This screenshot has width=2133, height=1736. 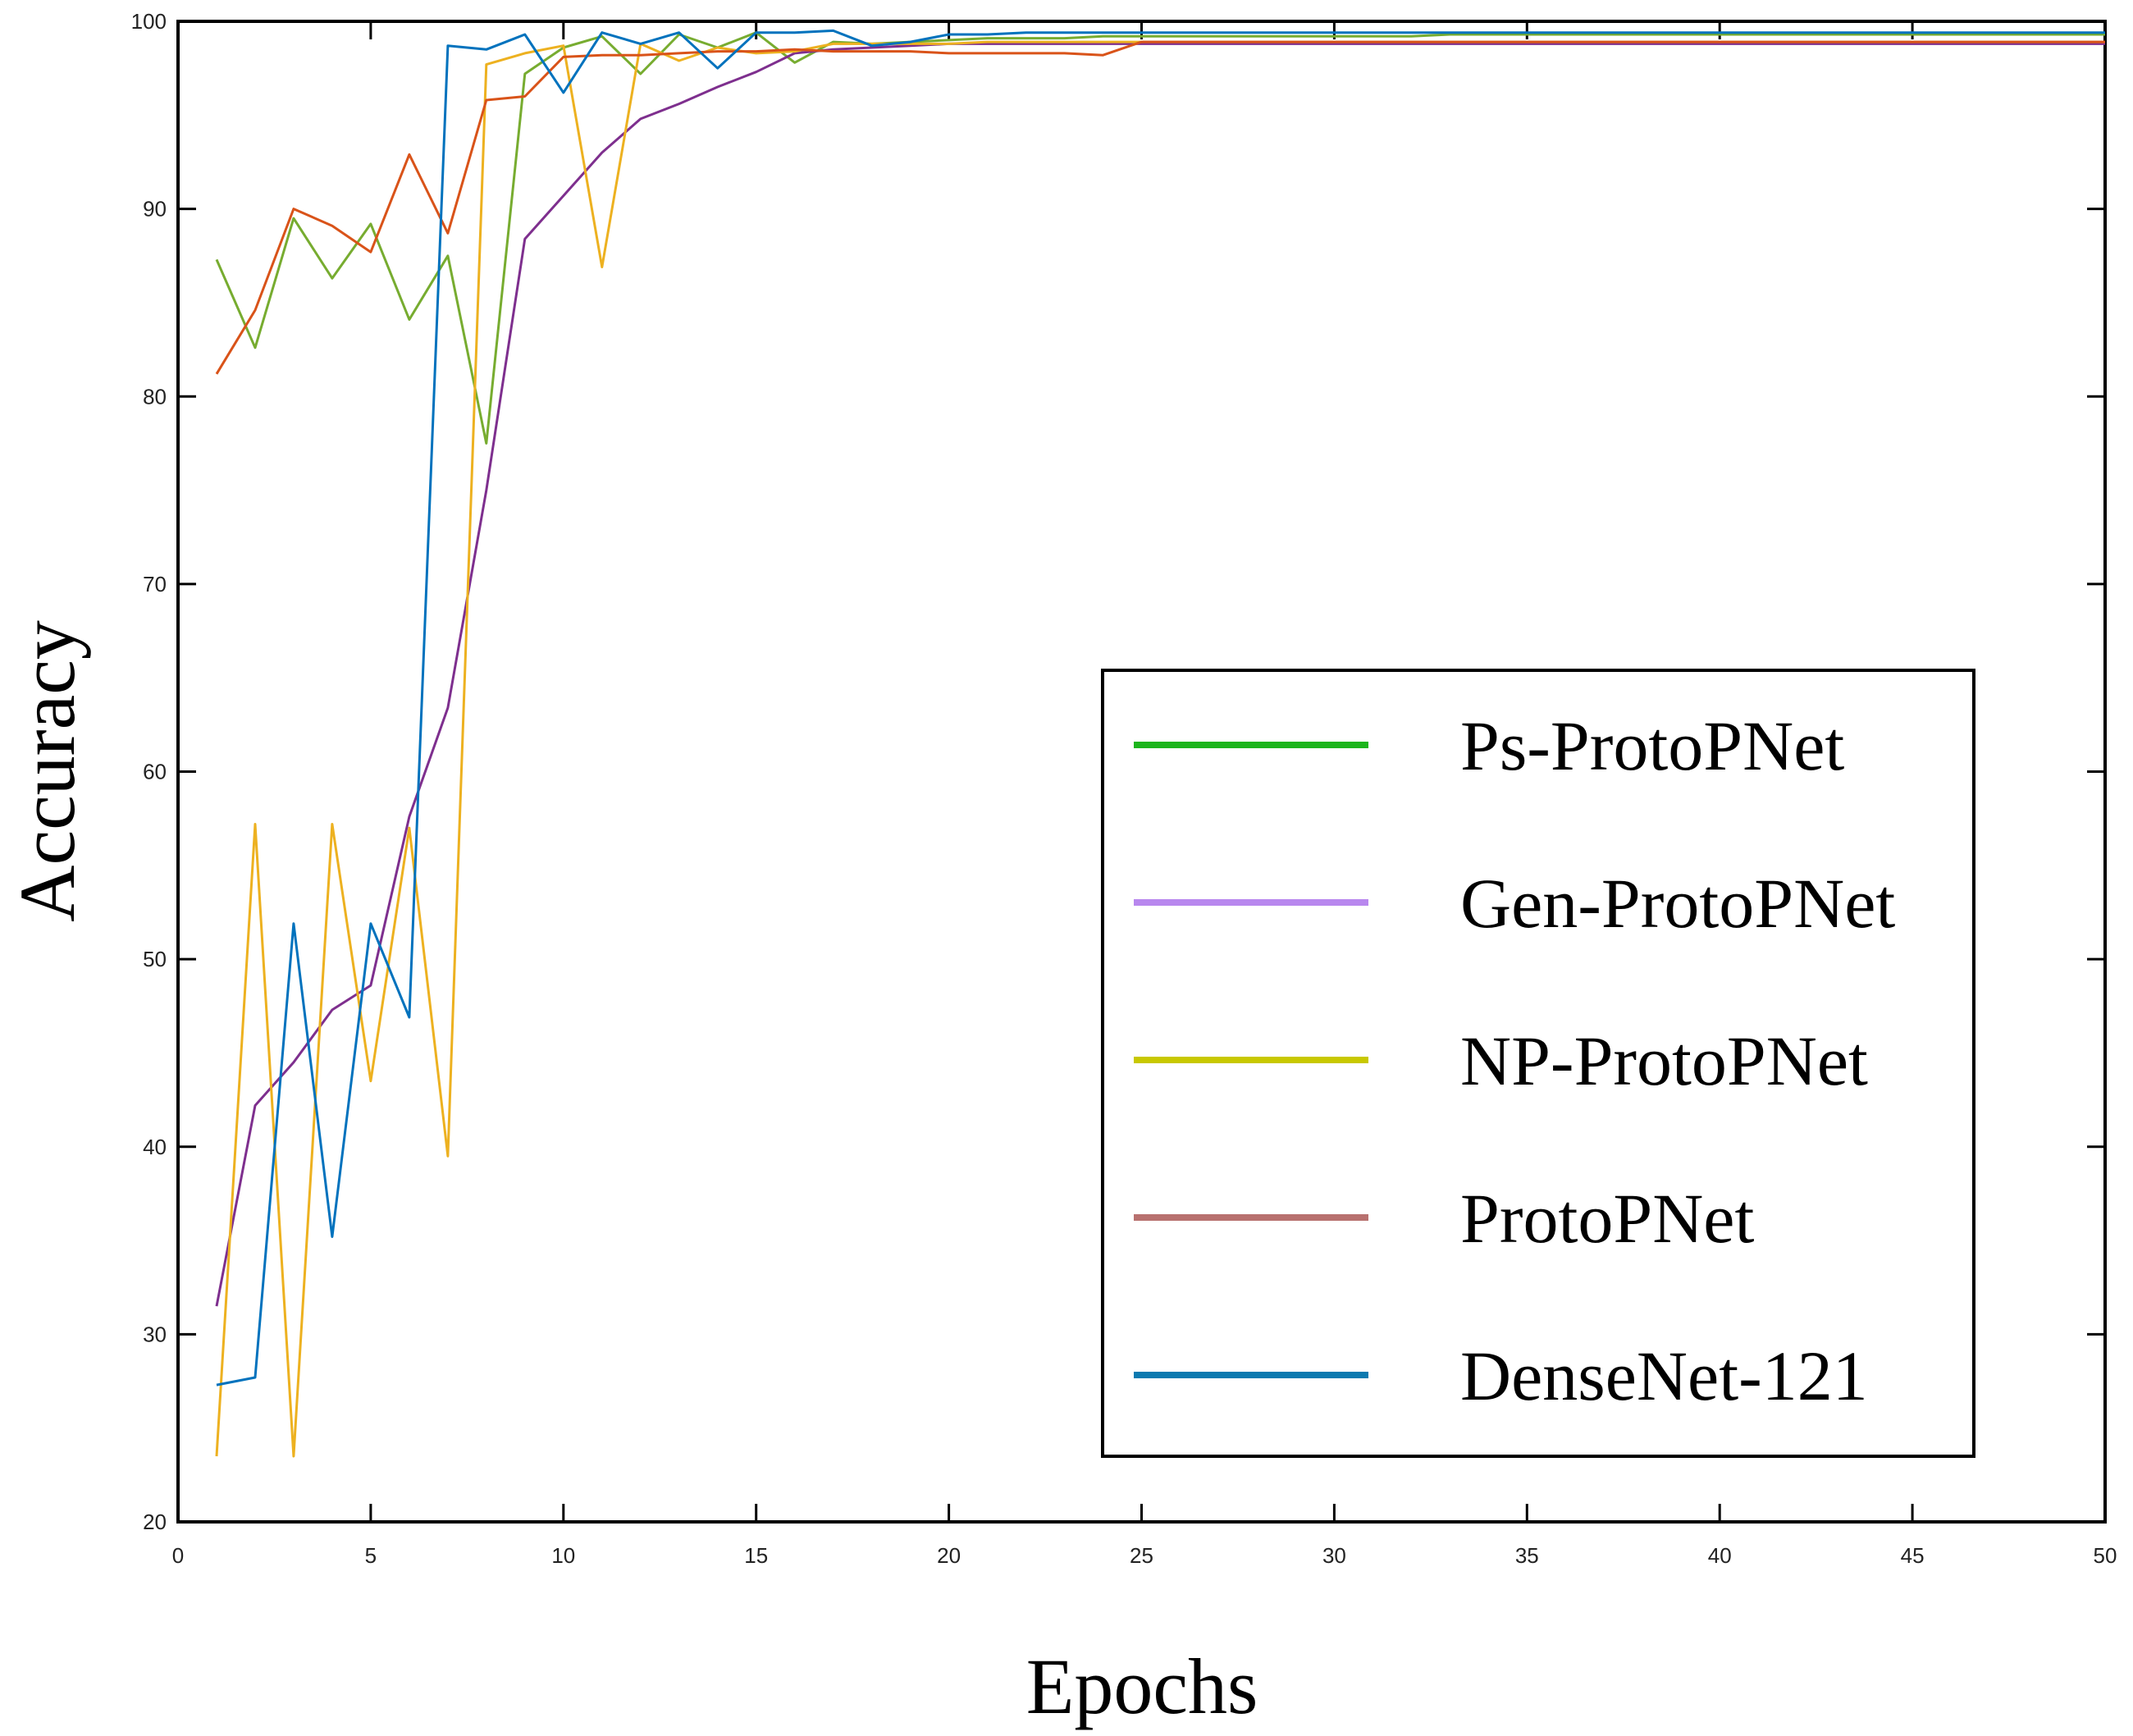 I want to click on x-tick-label: 30, so click(x=1334, y=1555).